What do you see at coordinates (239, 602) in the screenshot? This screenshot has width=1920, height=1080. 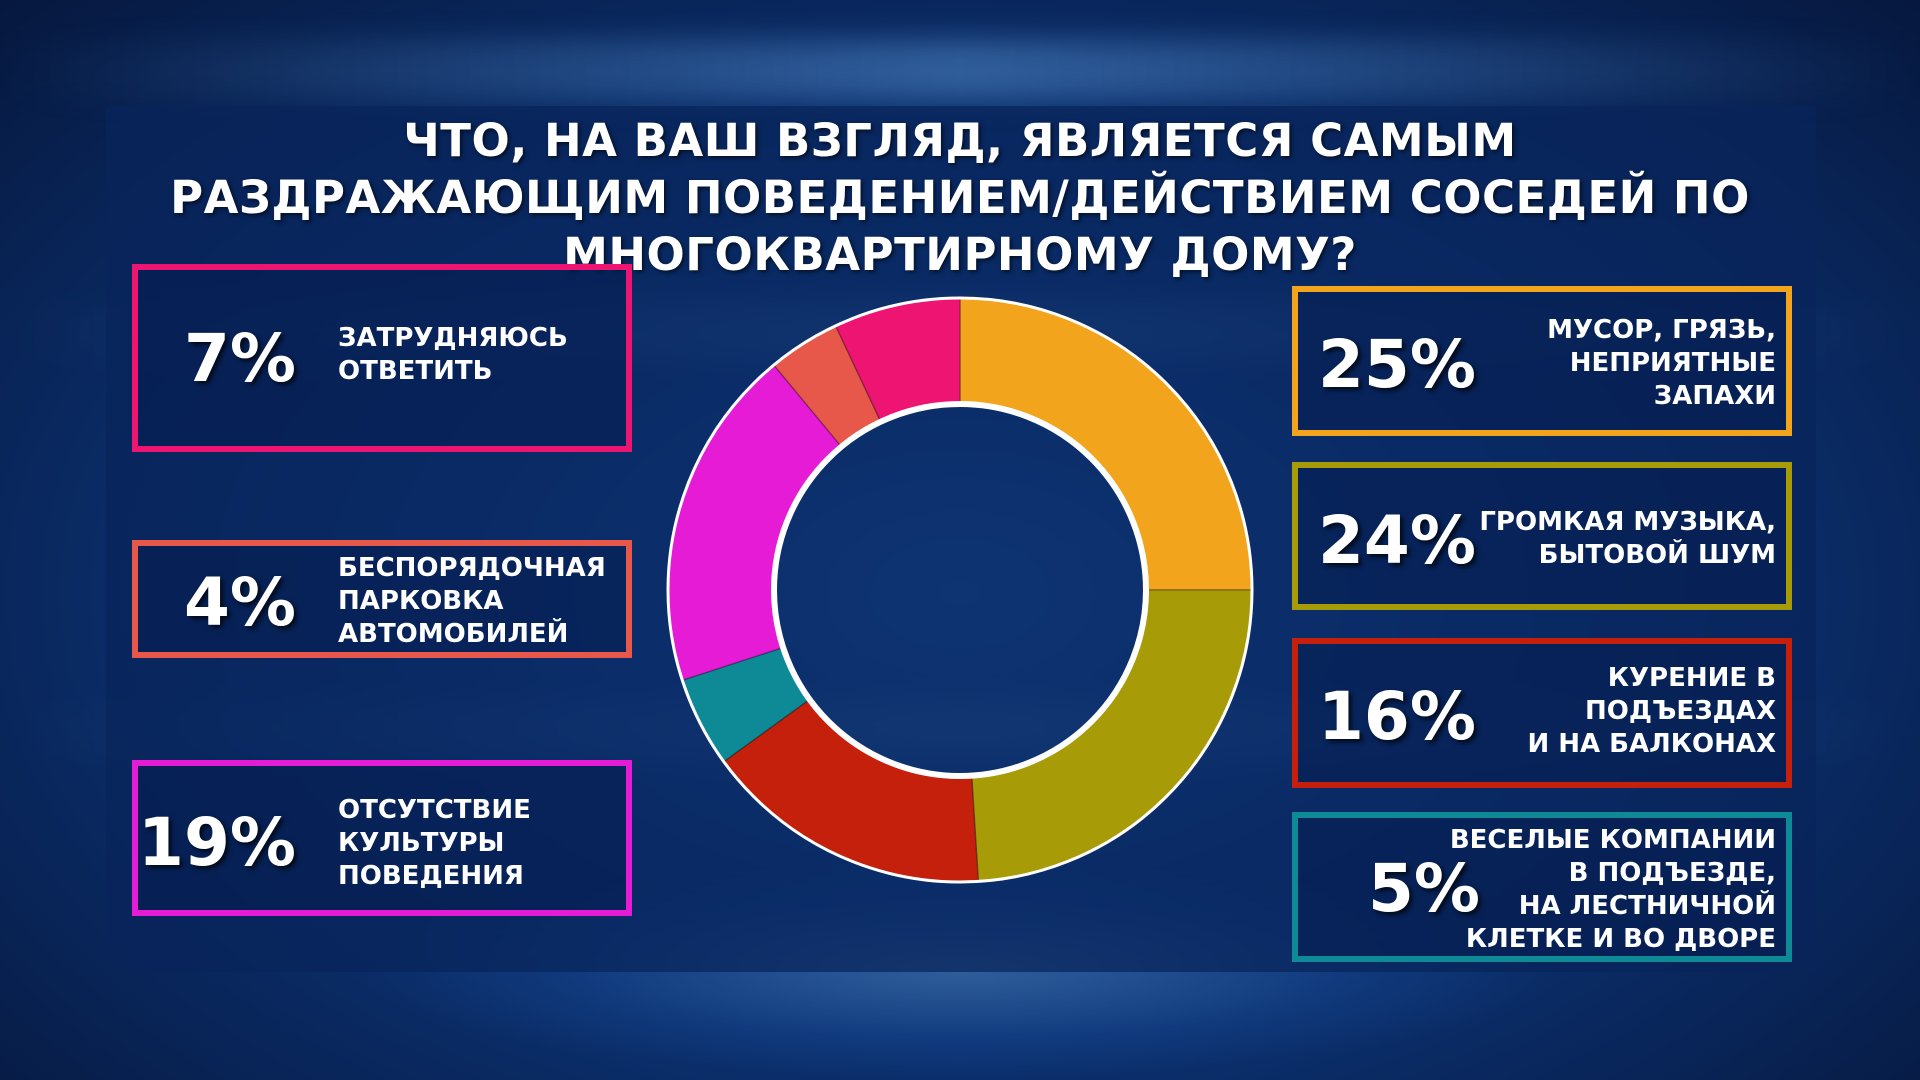 I see `legend-percent: 4%` at bounding box center [239, 602].